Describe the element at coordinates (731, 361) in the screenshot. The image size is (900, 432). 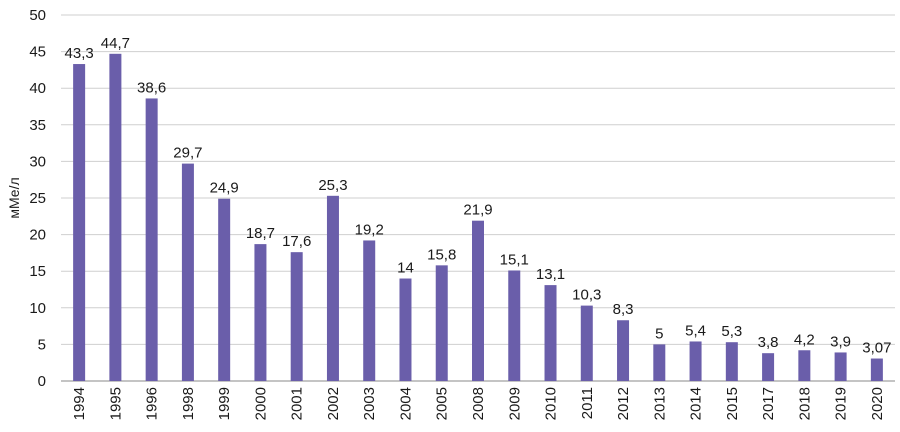
I see `bar-2015` at that location.